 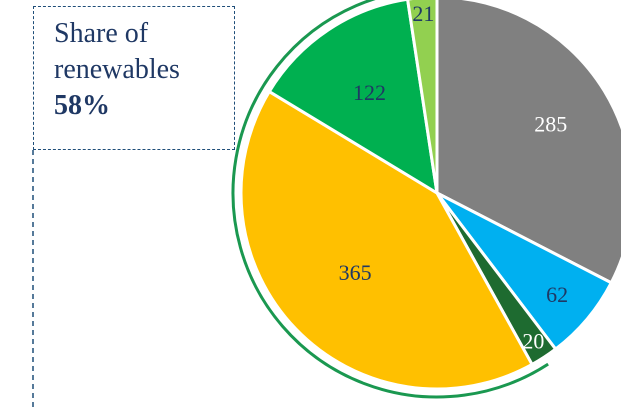 What do you see at coordinates (423, 13) in the screenshot?
I see `pie-data-label-5: 21` at bounding box center [423, 13].